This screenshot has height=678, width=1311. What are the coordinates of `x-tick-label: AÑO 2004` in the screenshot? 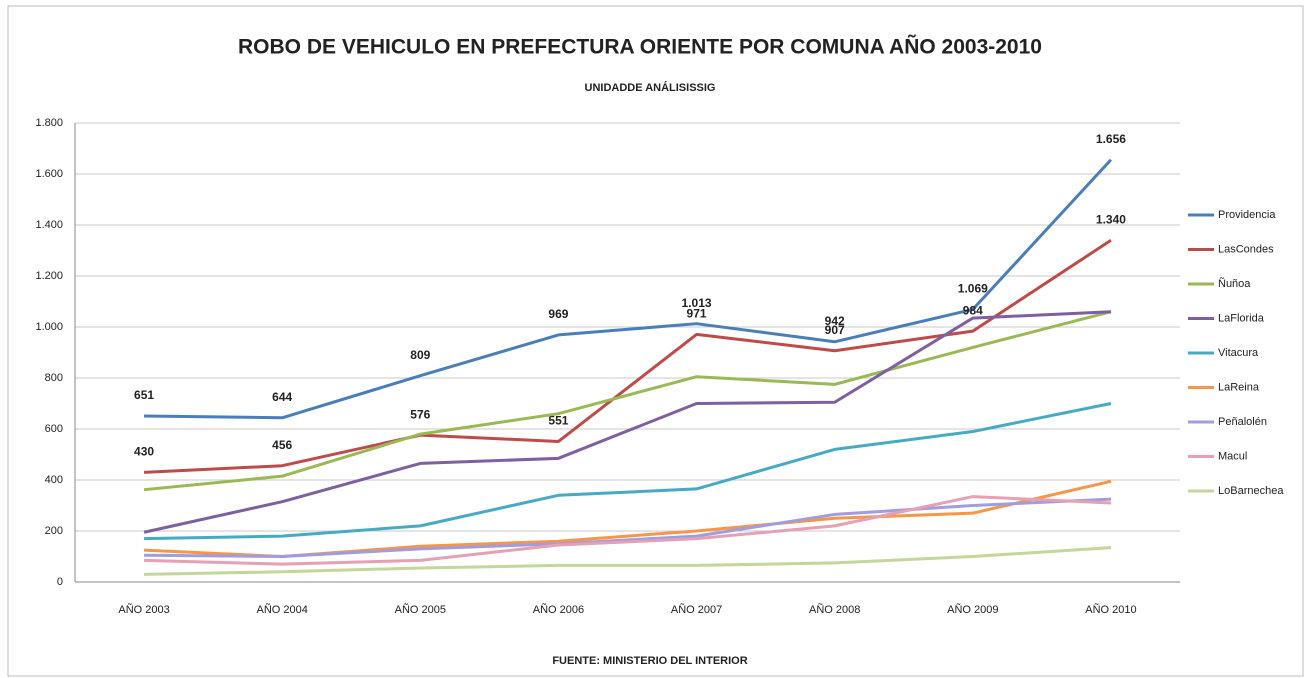 It's located at (282, 609).